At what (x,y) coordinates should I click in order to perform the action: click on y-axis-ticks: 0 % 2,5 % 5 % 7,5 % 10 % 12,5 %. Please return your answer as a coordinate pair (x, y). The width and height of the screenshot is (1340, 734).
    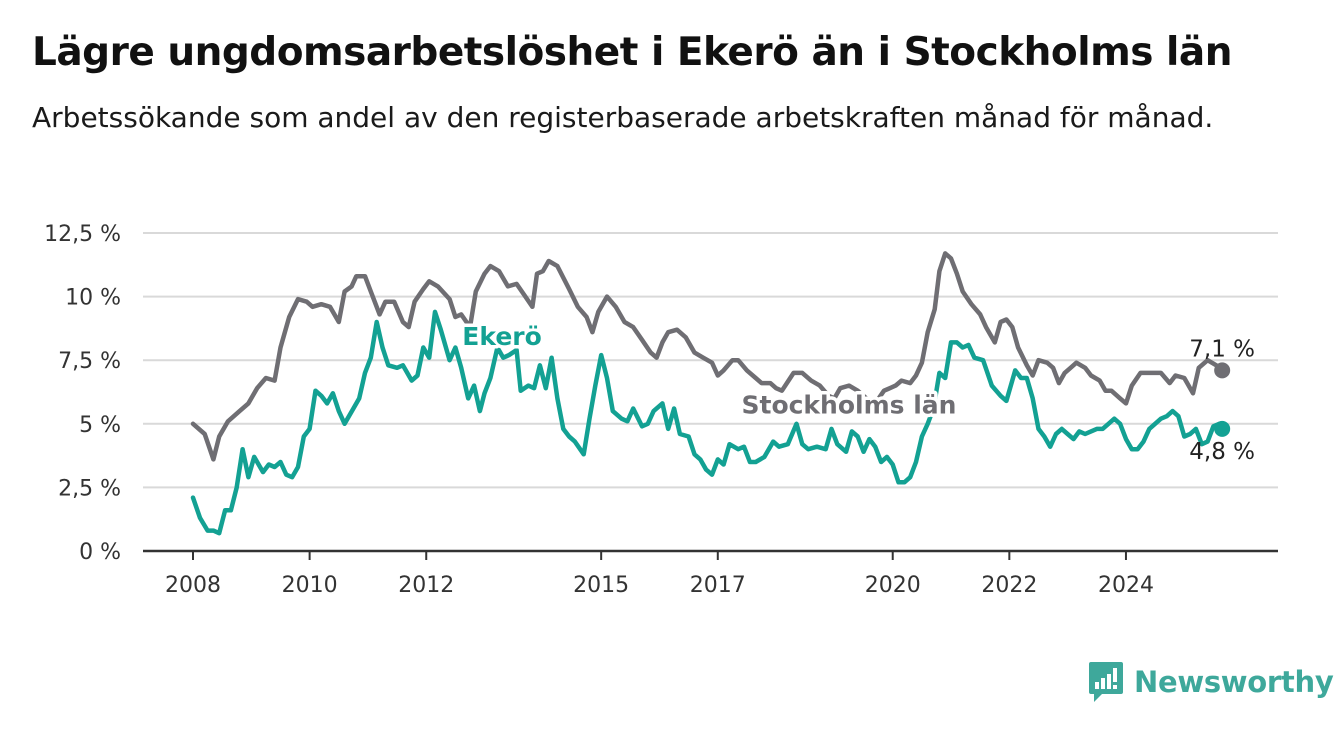
    Looking at the image, I should click on (82, 393).